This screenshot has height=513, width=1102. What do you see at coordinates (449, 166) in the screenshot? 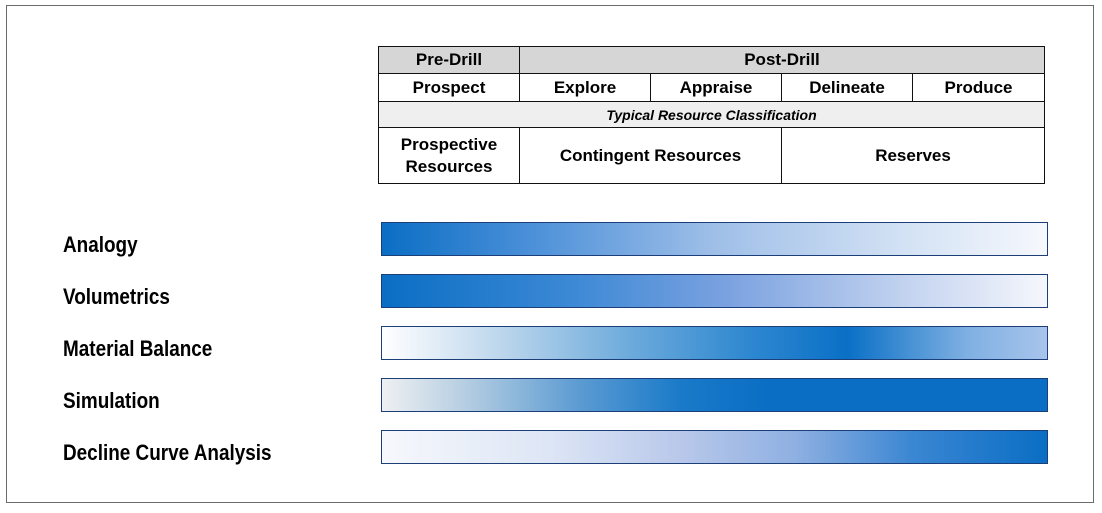
I see `prospective-line-2: Resources` at bounding box center [449, 166].